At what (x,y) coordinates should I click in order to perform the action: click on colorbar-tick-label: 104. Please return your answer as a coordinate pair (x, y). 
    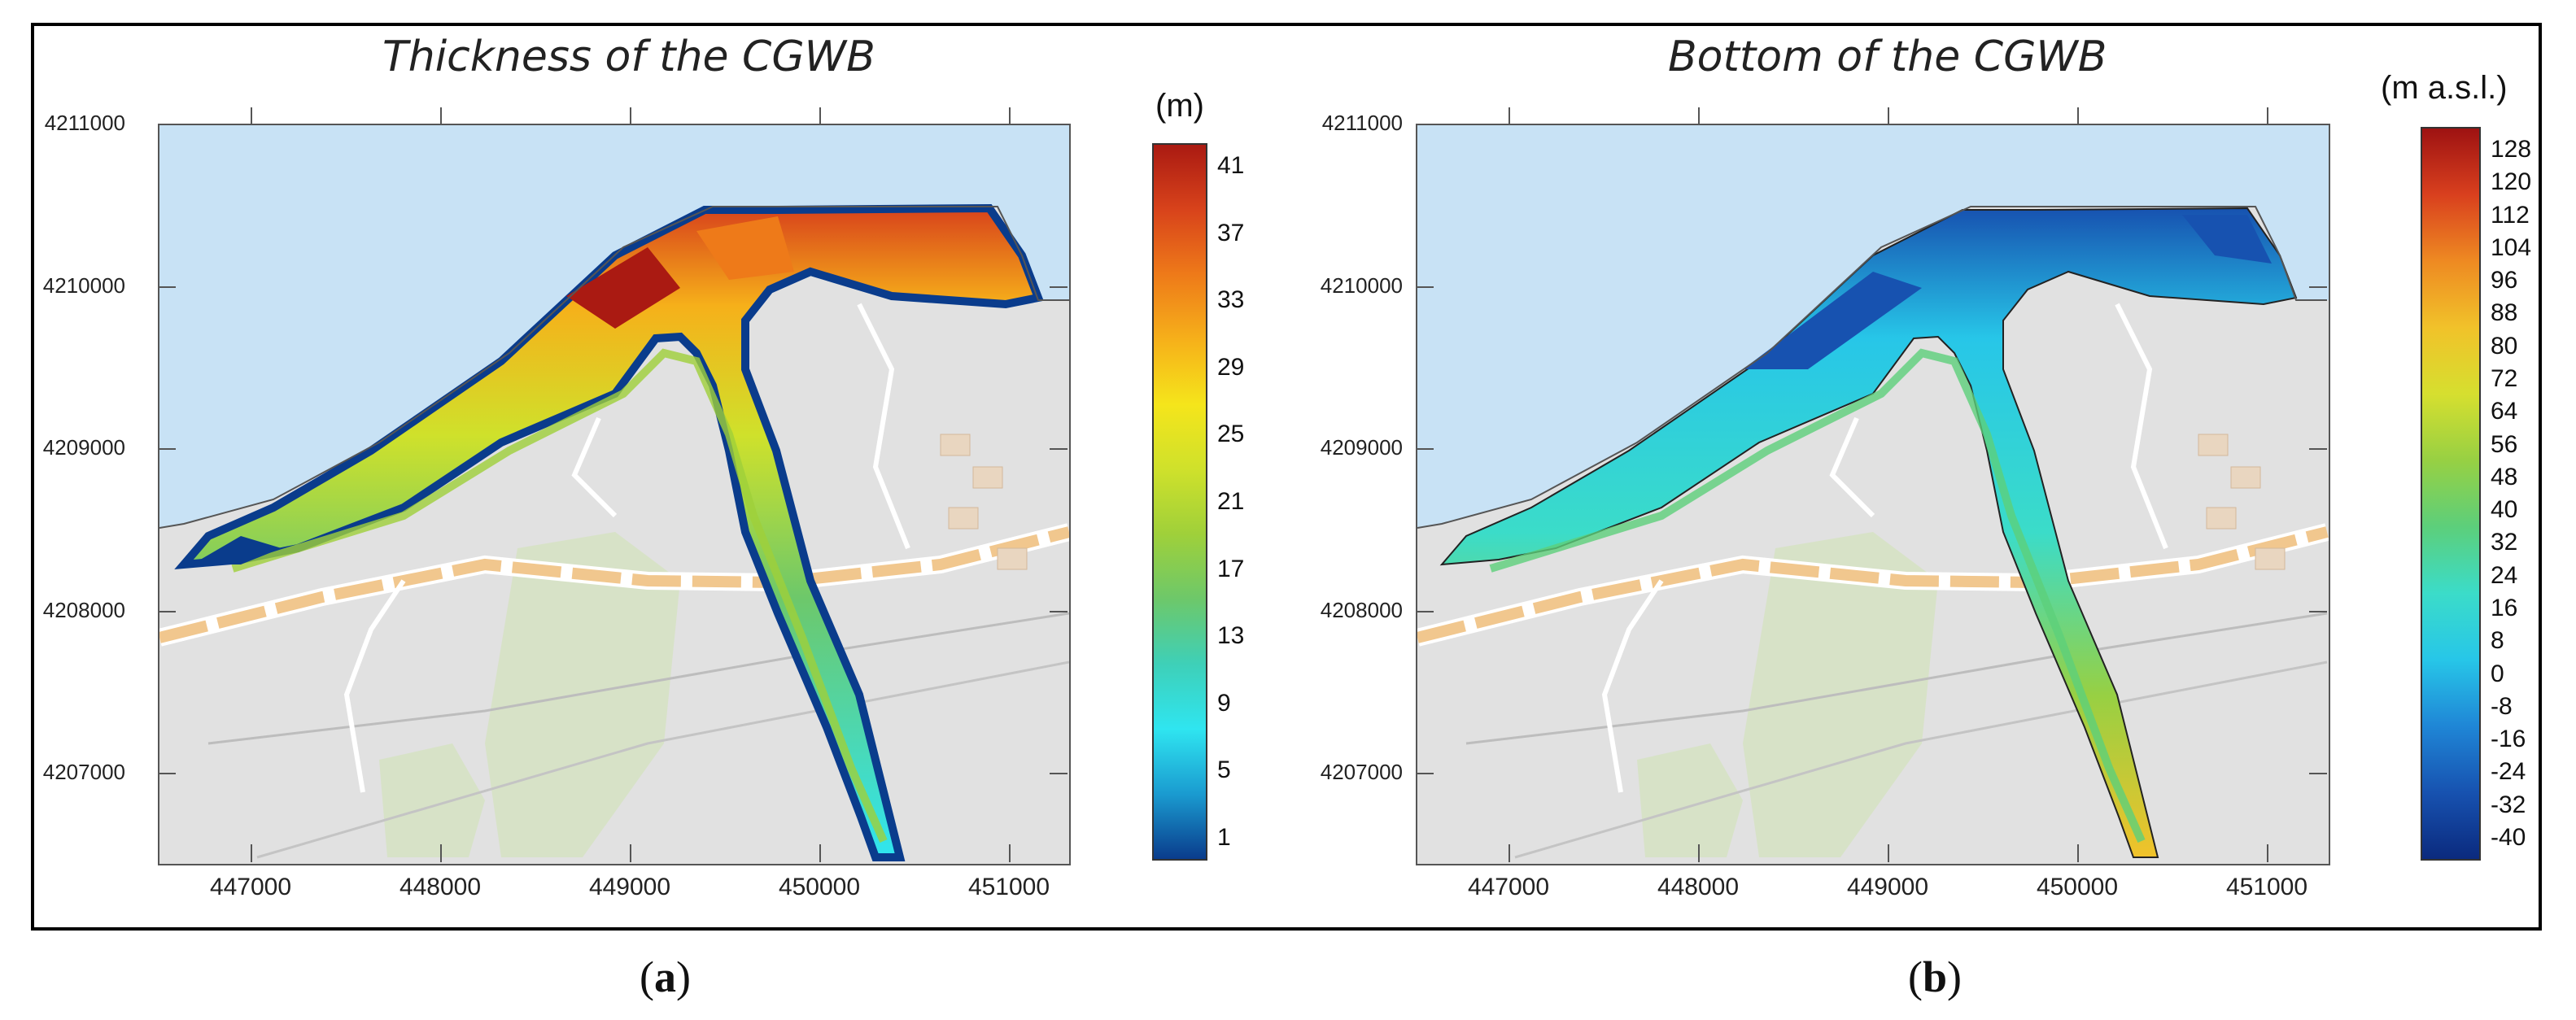
    Looking at the image, I should click on (2511, 247).